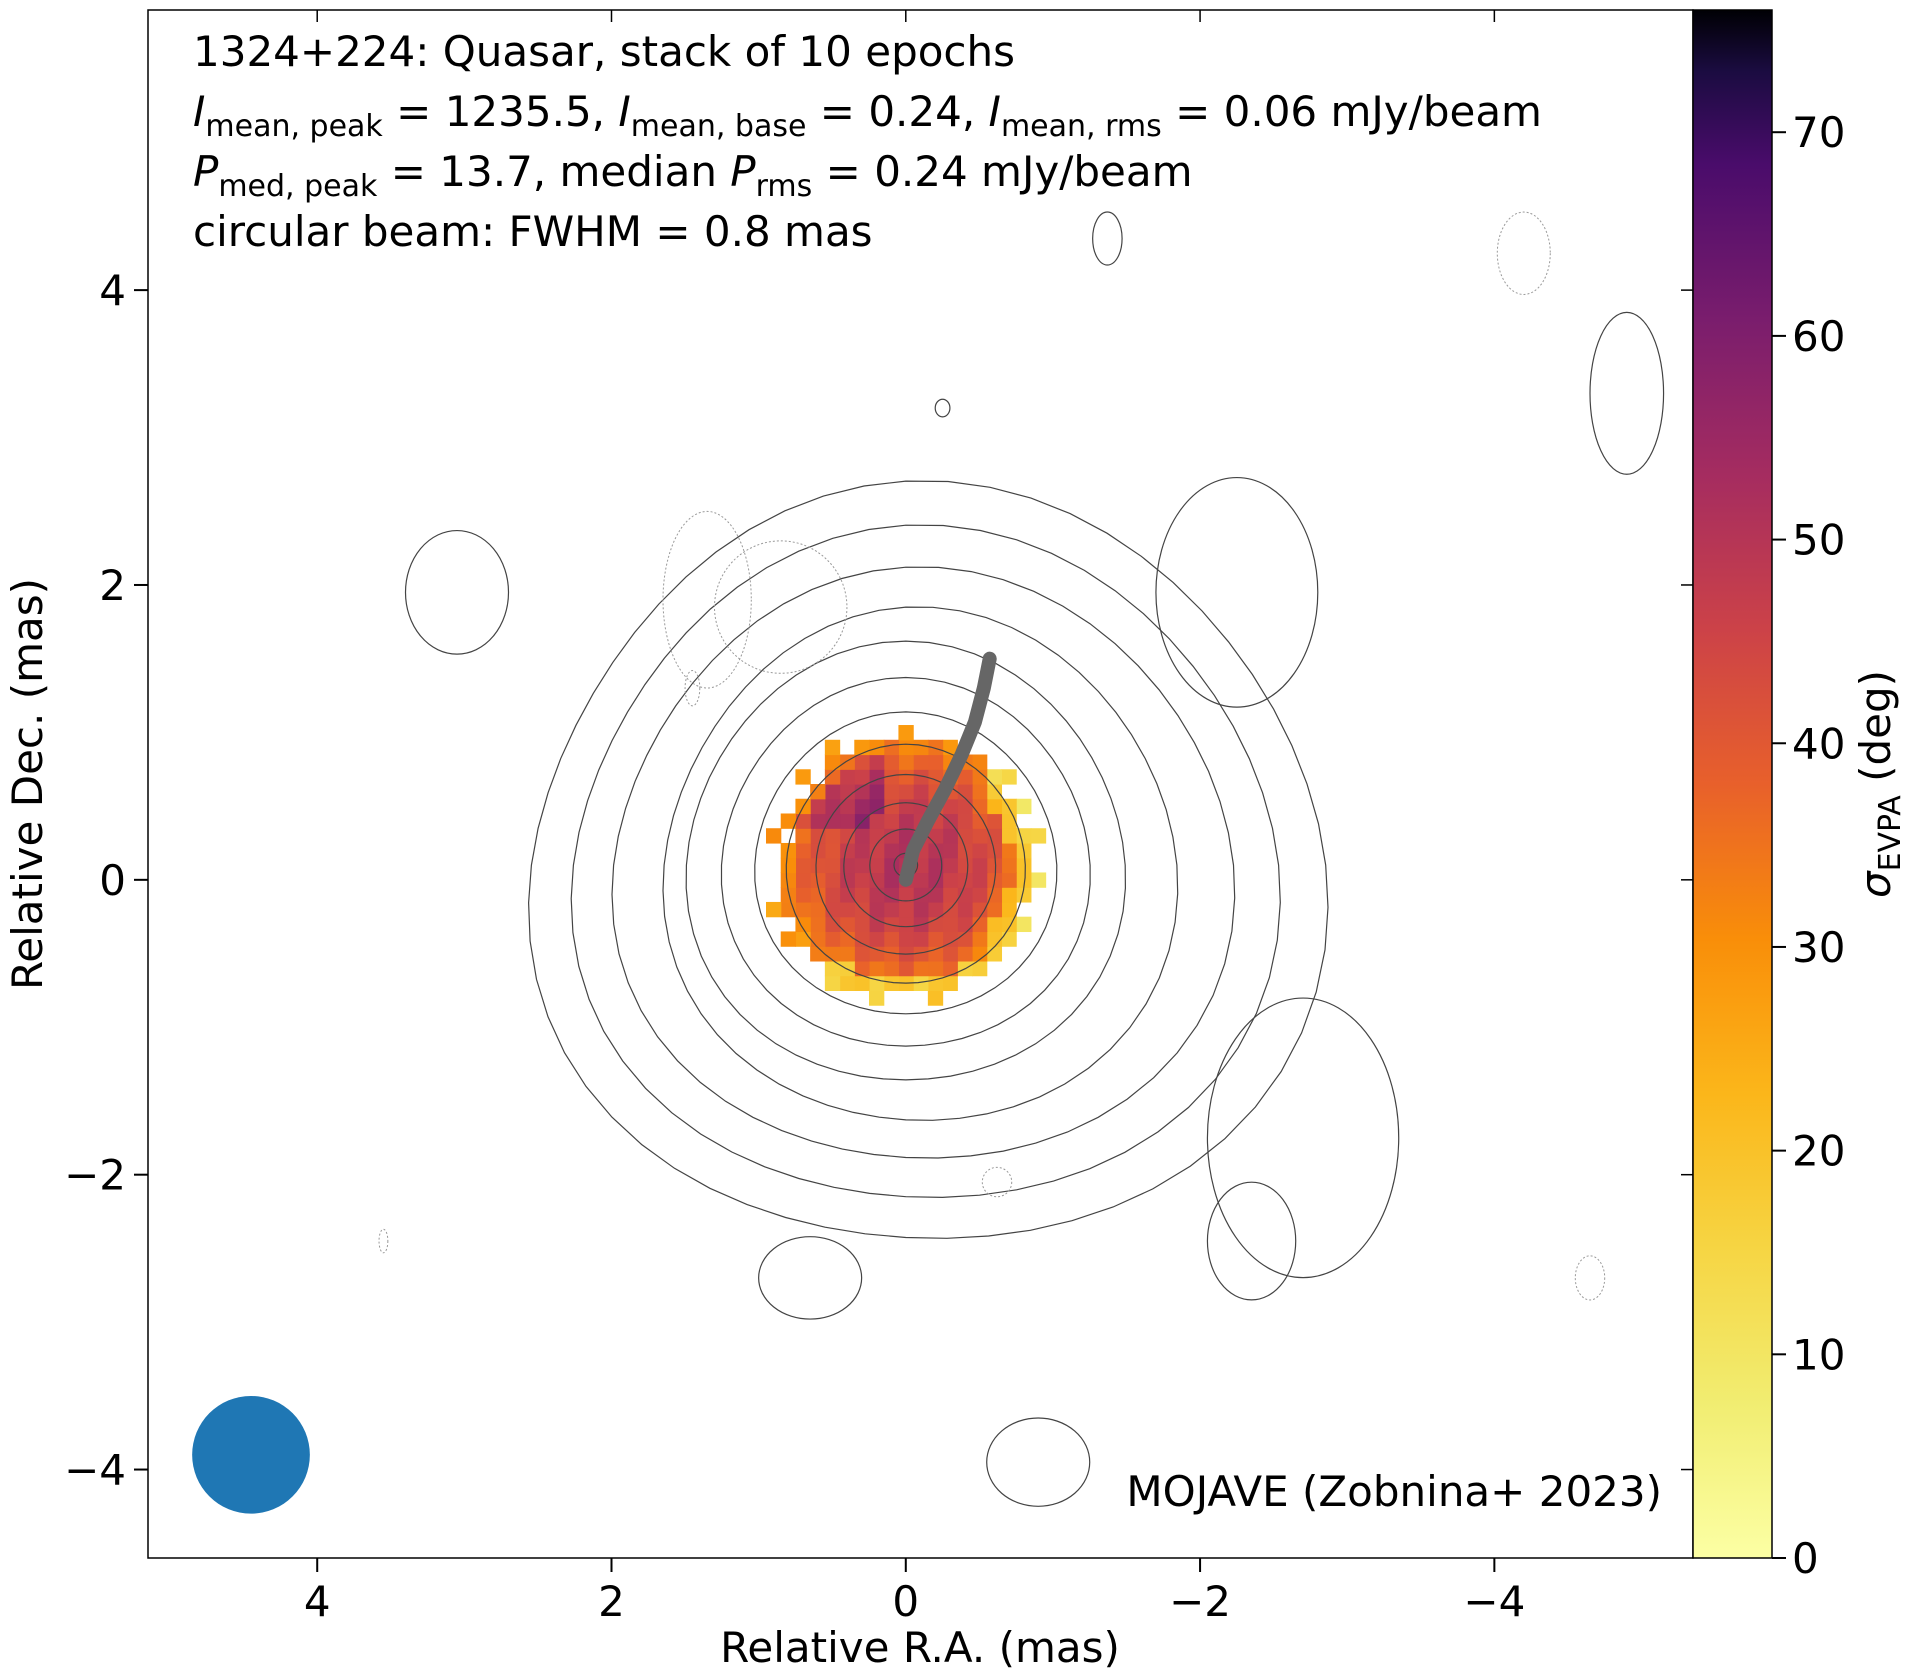 The height and width of the screenshot is (1674, 1905). I want to click on beam-circle, so click(251, 1454).